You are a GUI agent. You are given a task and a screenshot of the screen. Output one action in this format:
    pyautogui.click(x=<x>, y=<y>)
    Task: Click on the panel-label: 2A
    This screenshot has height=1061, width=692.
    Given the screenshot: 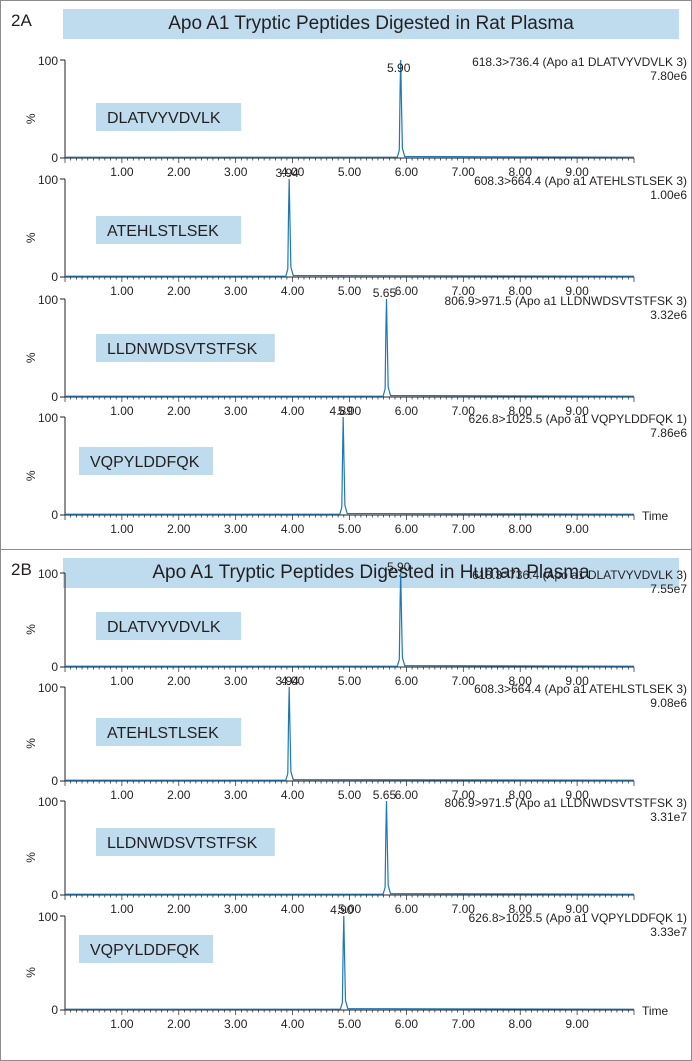 What is the action you would take?
    pyautogui.click(x=21, y=20)
    